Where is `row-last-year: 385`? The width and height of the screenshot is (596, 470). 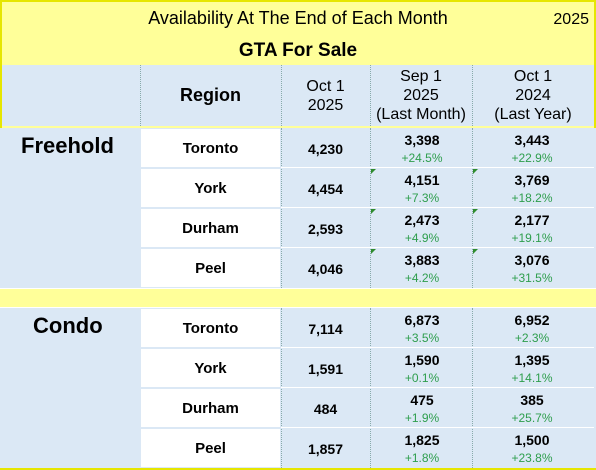 row-last-year: 385 is located at coordinates (532, 400).